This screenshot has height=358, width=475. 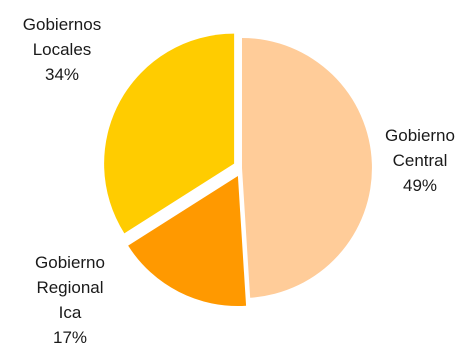 I want to click on slice-label-gobierno-central: Gobierno Central 49%, so click(x=420, y=160).